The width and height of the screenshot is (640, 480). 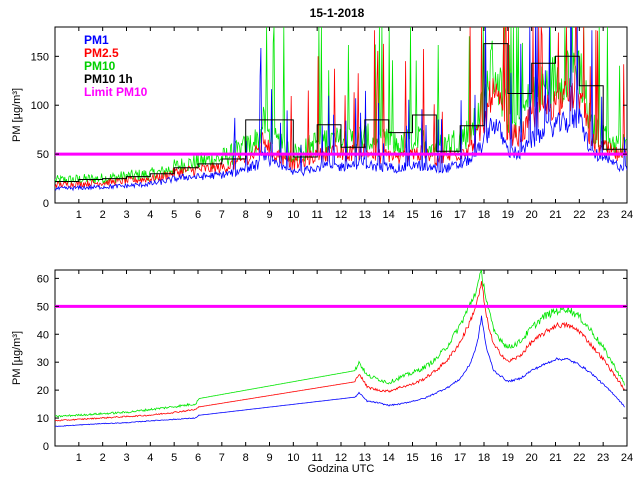 I want to click on legend-pm10: PM10, so click(x=100, y=66).